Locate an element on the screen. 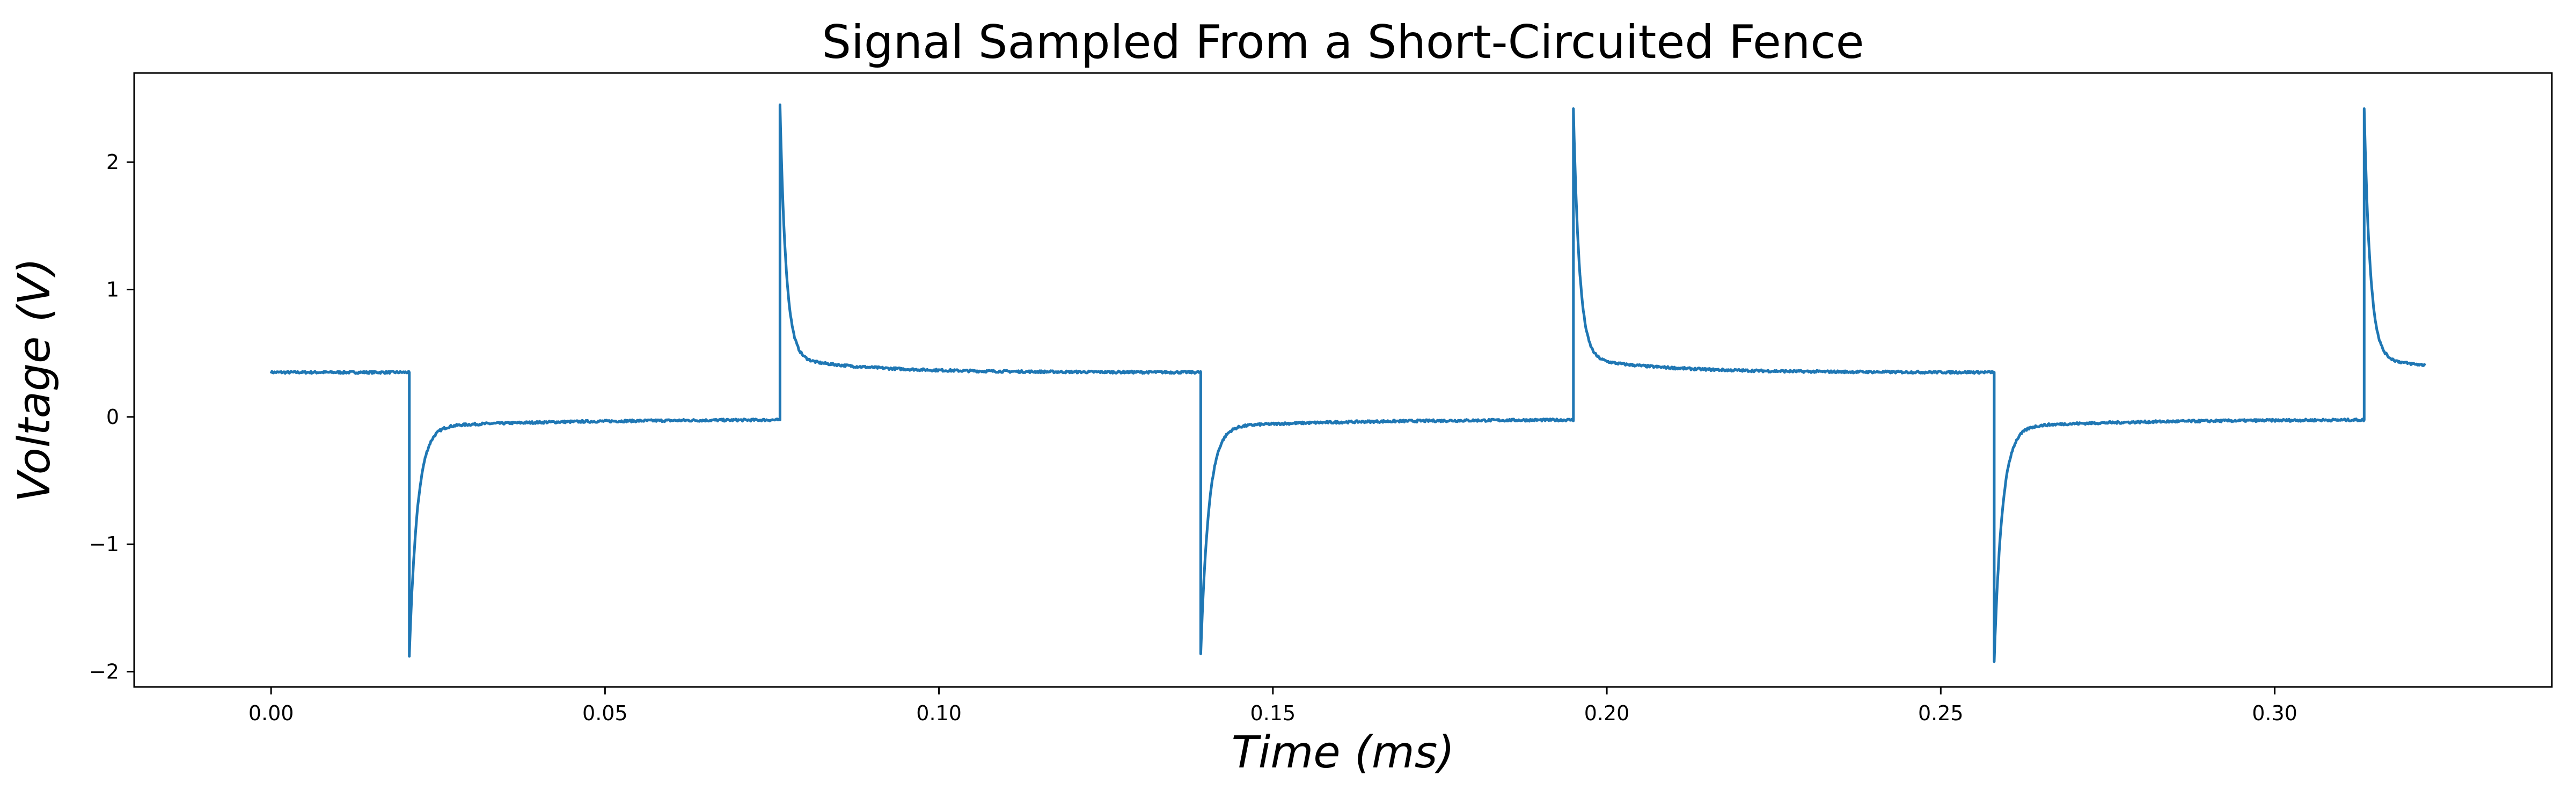  x-tick-label: 0.15 is located at coordinates (1273, 713).